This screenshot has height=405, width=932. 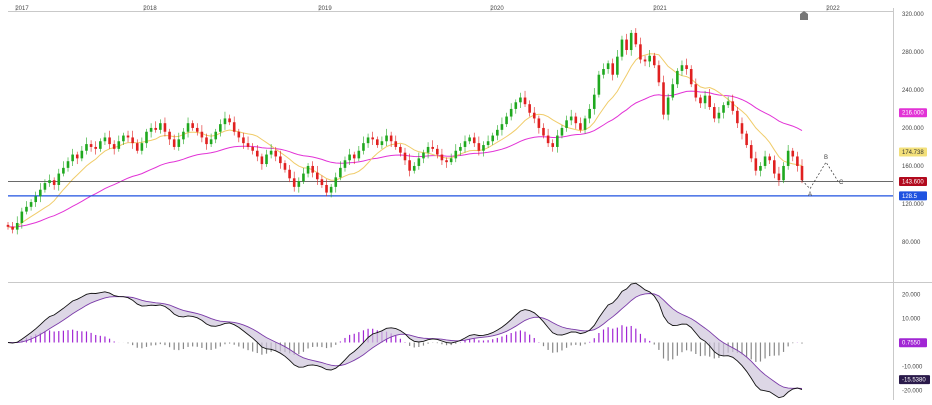 What do you see at coordinates (820, 175) in the screenshot?
I see `wave-projection` at bounding box center [820, 175].